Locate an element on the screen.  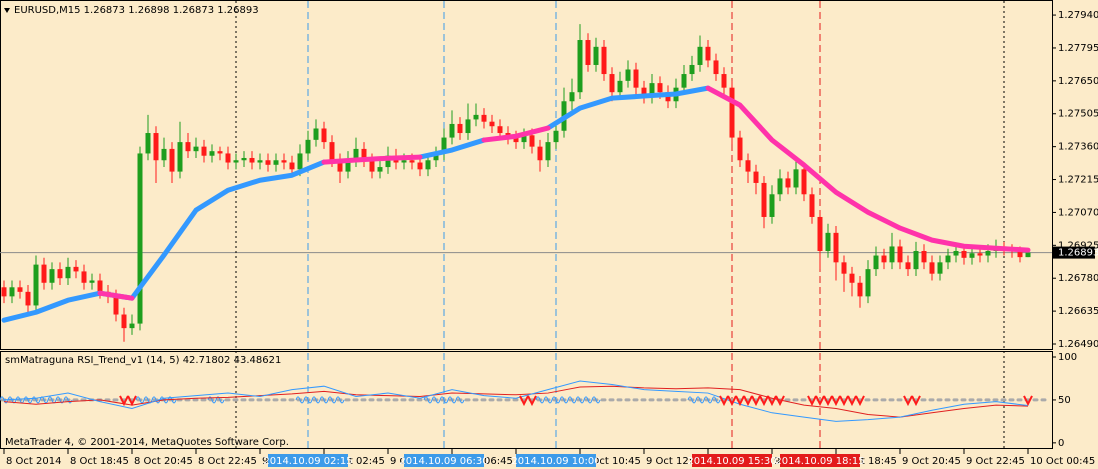
time-marker-label: 2014.10.09 15:30 is located at coordinates (731, 461).